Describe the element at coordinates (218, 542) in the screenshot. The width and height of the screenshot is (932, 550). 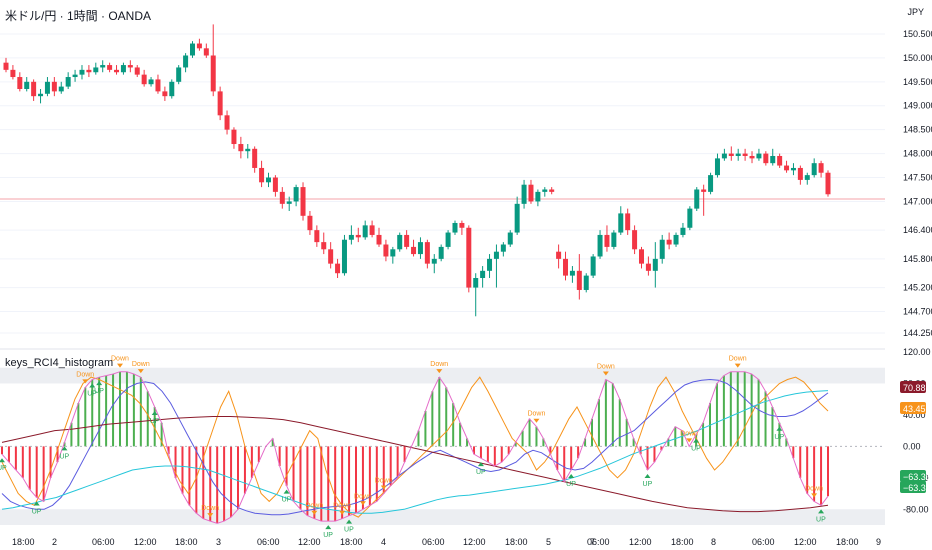
I see `time-tick-label: 3` at that location.